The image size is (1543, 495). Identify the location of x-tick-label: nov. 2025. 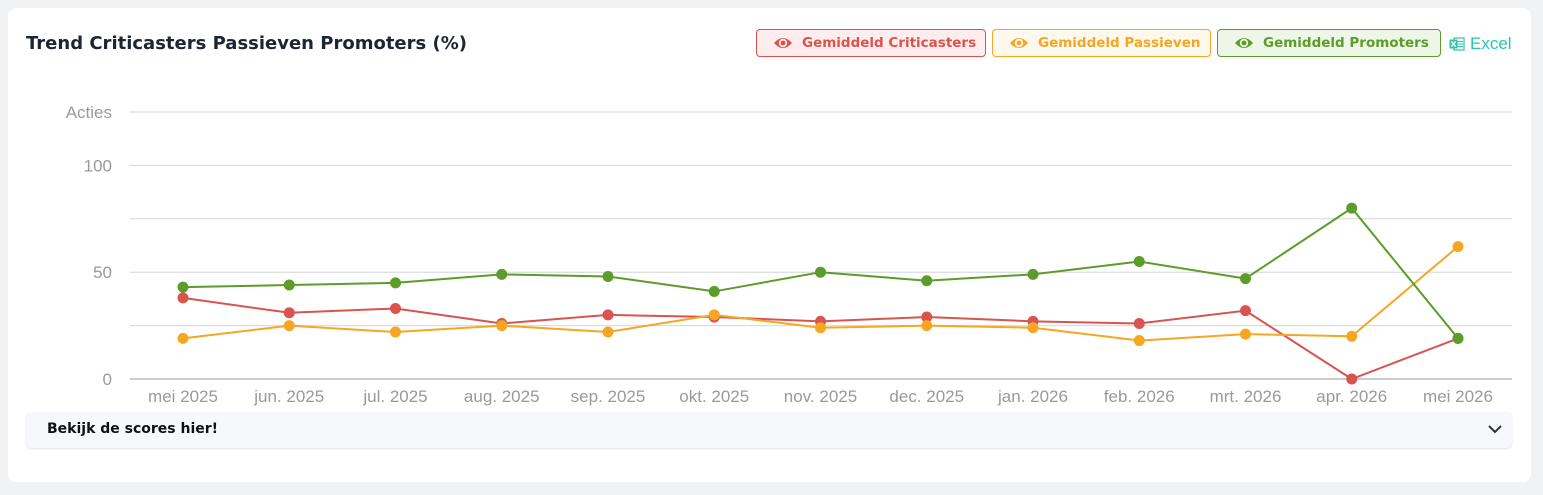
(820, 396).